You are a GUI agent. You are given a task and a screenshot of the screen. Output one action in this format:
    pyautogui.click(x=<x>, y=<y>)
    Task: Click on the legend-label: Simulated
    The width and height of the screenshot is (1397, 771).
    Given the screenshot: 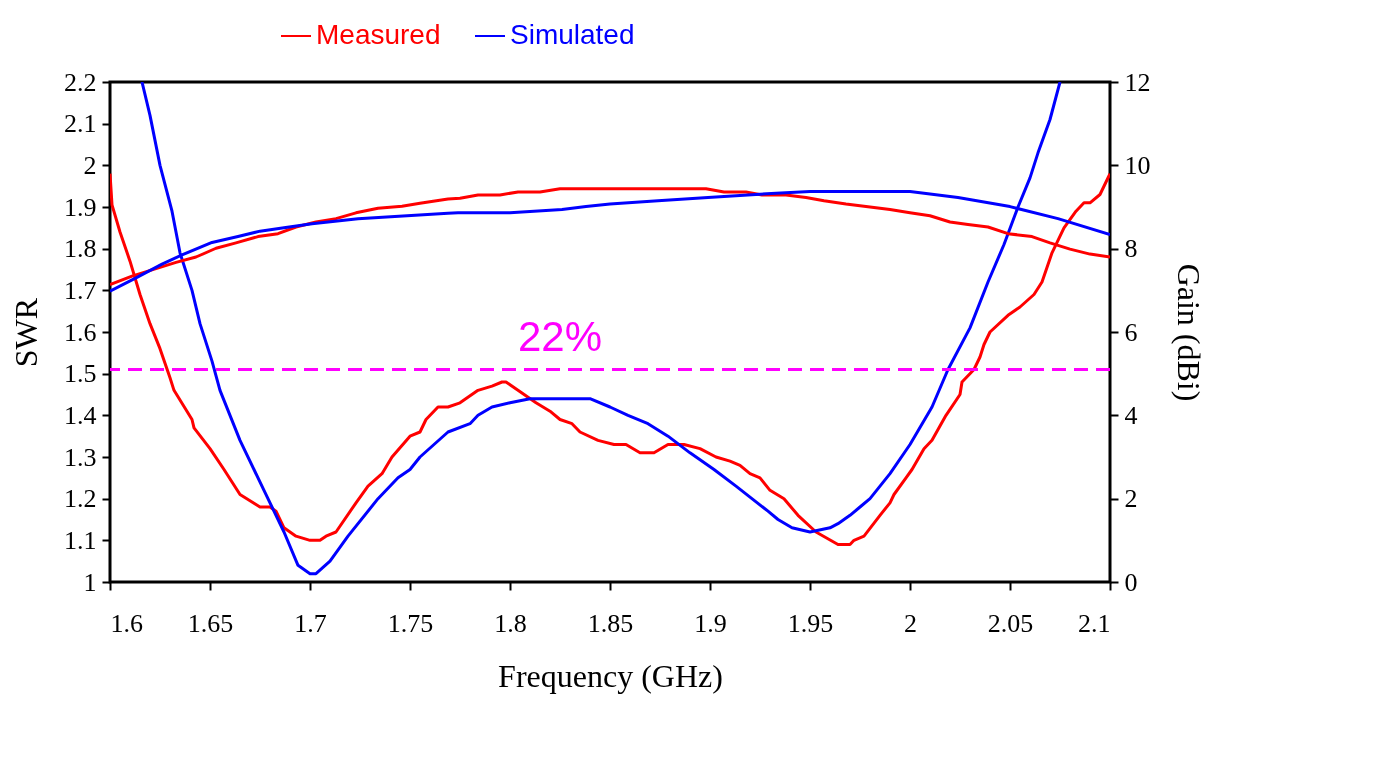 What is the action you would take?
    pyautogui.click(x=572, y=34)
    